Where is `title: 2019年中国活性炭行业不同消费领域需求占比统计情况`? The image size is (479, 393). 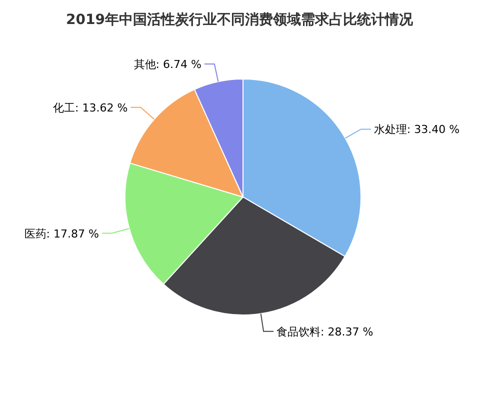
title: 2019年中国活性炭行业不同消费领域需求占比统计情况 is located at coordinates (239, 20).